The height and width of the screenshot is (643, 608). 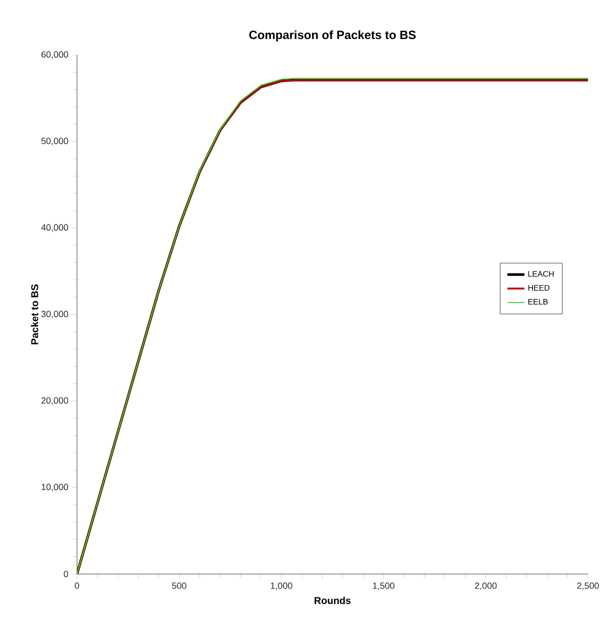 I want to click on y-tick-label: 0, so click(x=66, y=574).